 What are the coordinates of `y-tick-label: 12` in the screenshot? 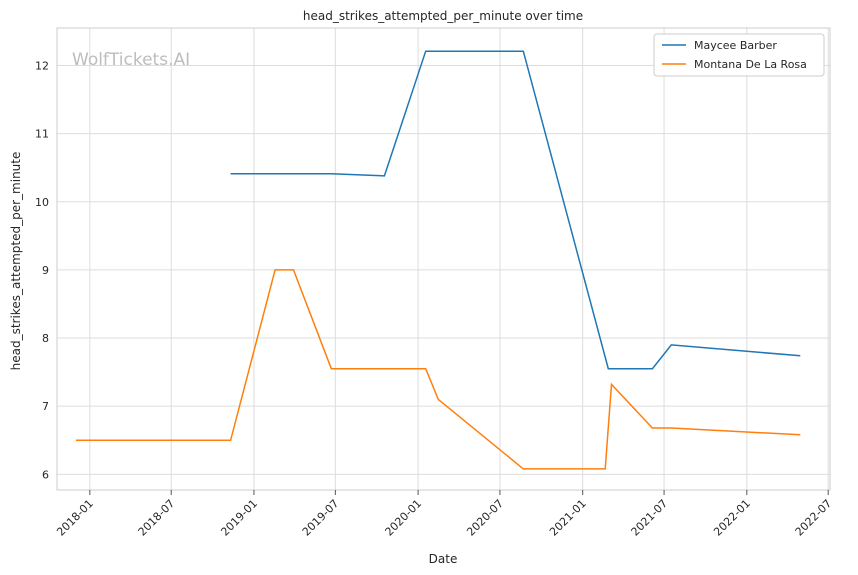 It's located at (42, 65).